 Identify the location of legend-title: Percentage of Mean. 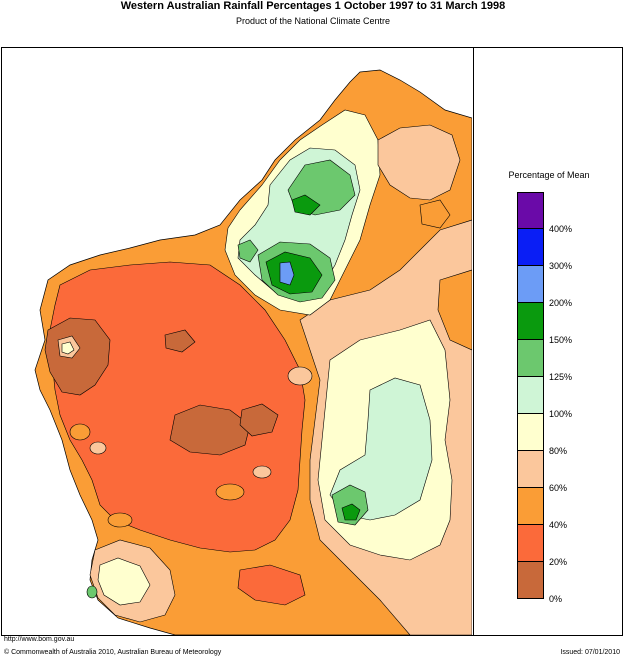
(549, 175).